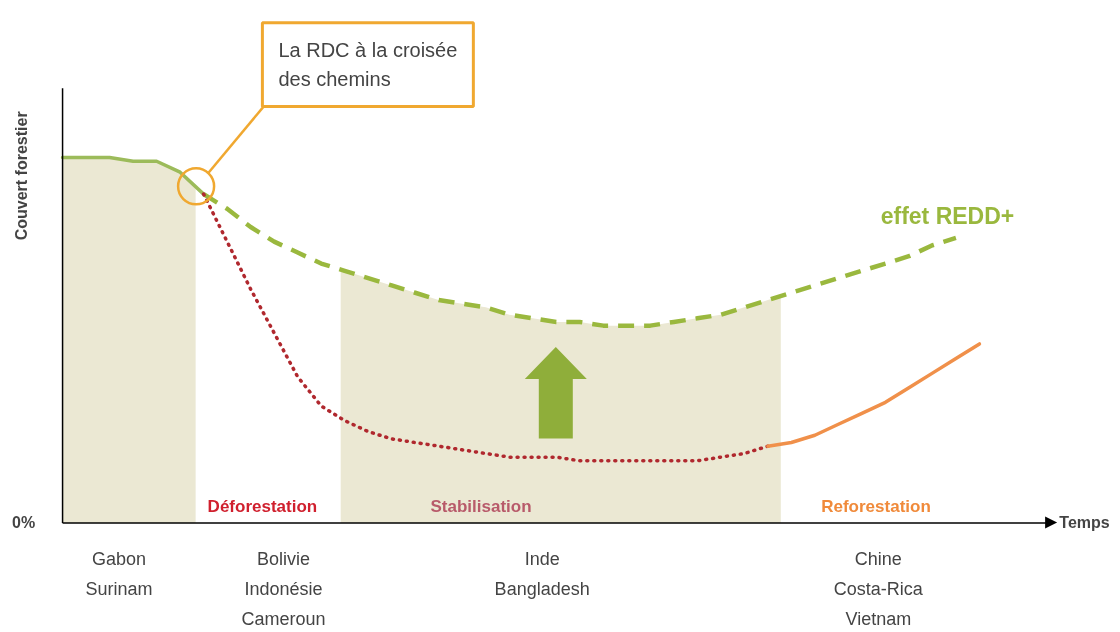  Describe the element at coordinates (947, 216) in the screenshot. I see `series-label: effet REDD+` at that location.